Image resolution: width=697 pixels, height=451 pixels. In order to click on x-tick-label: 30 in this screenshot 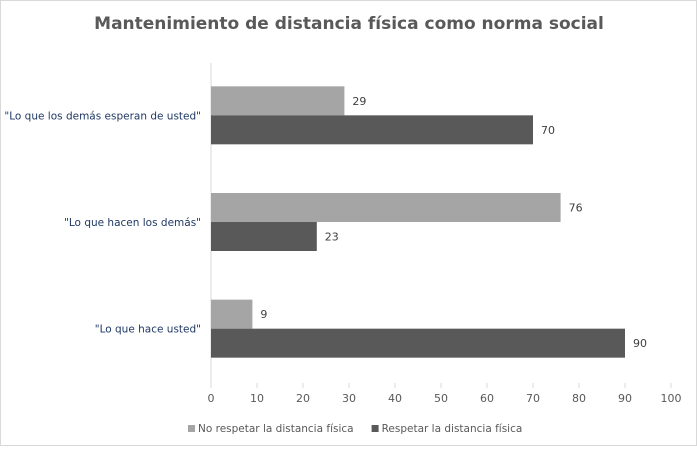, I will do `click(349, 398)`.